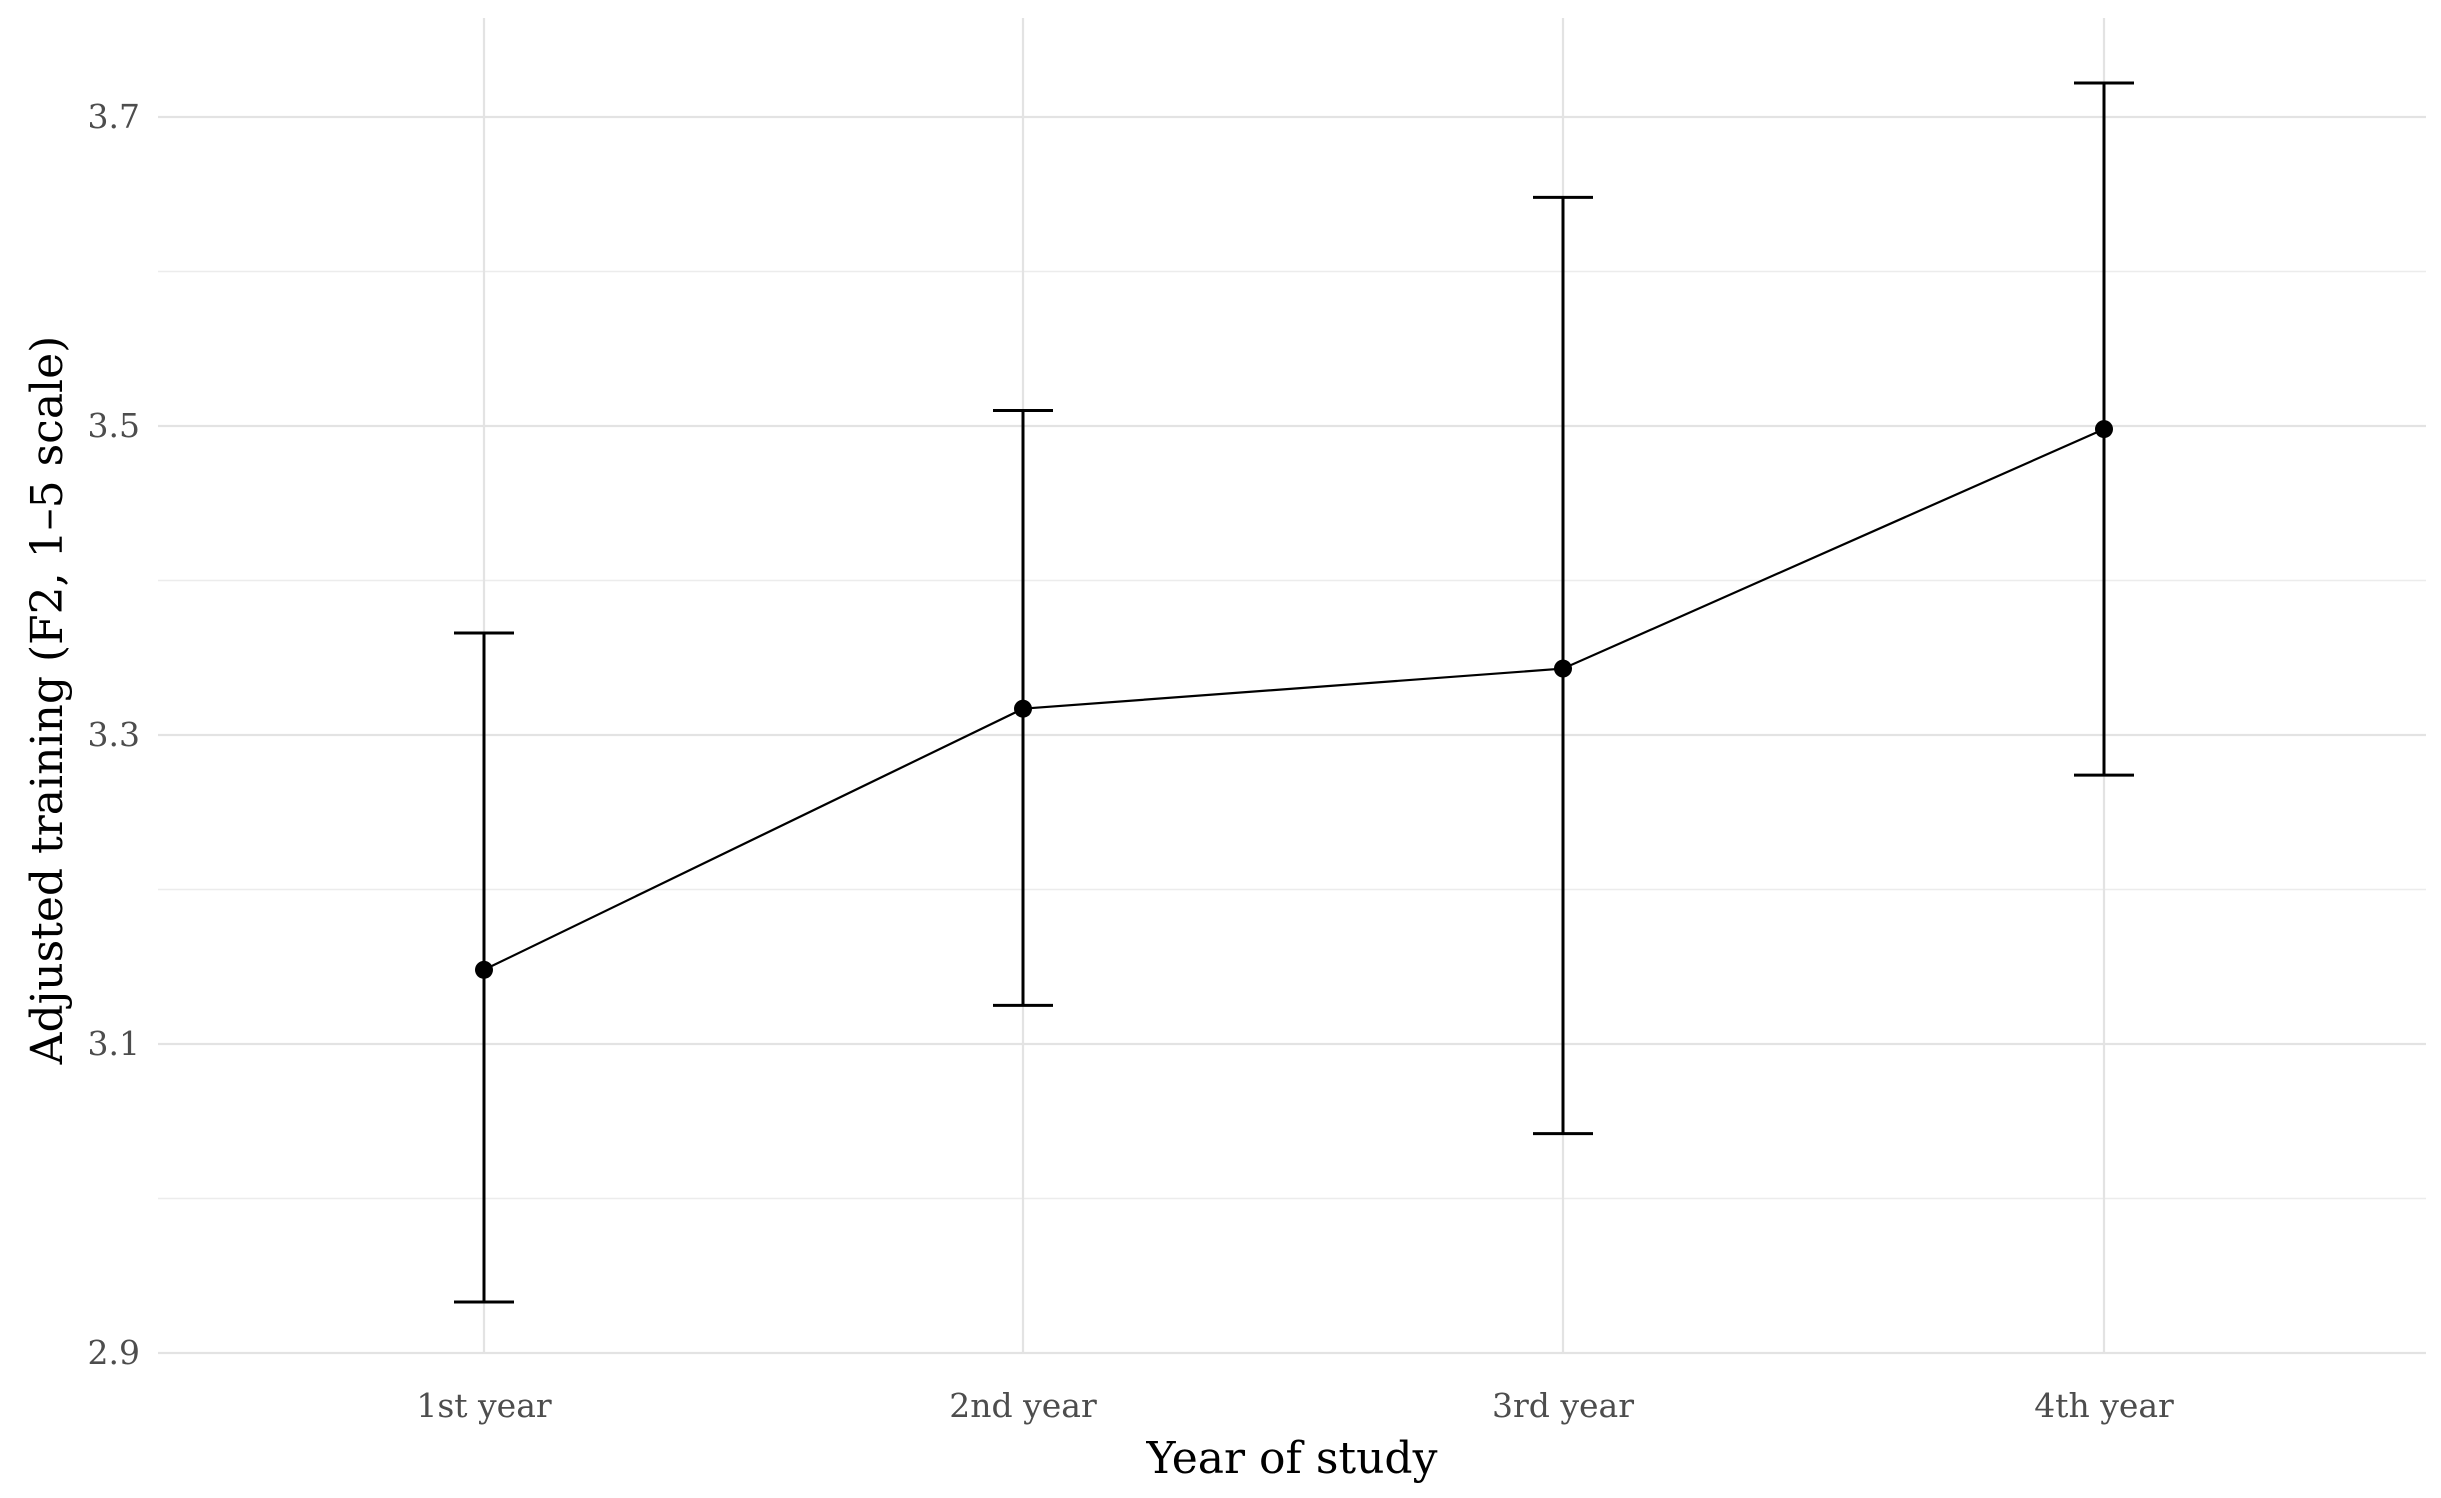  Describe the element at coordinates (1292, 1458) in the screenshot. I see `x-axis-title: Year of study` at that location.